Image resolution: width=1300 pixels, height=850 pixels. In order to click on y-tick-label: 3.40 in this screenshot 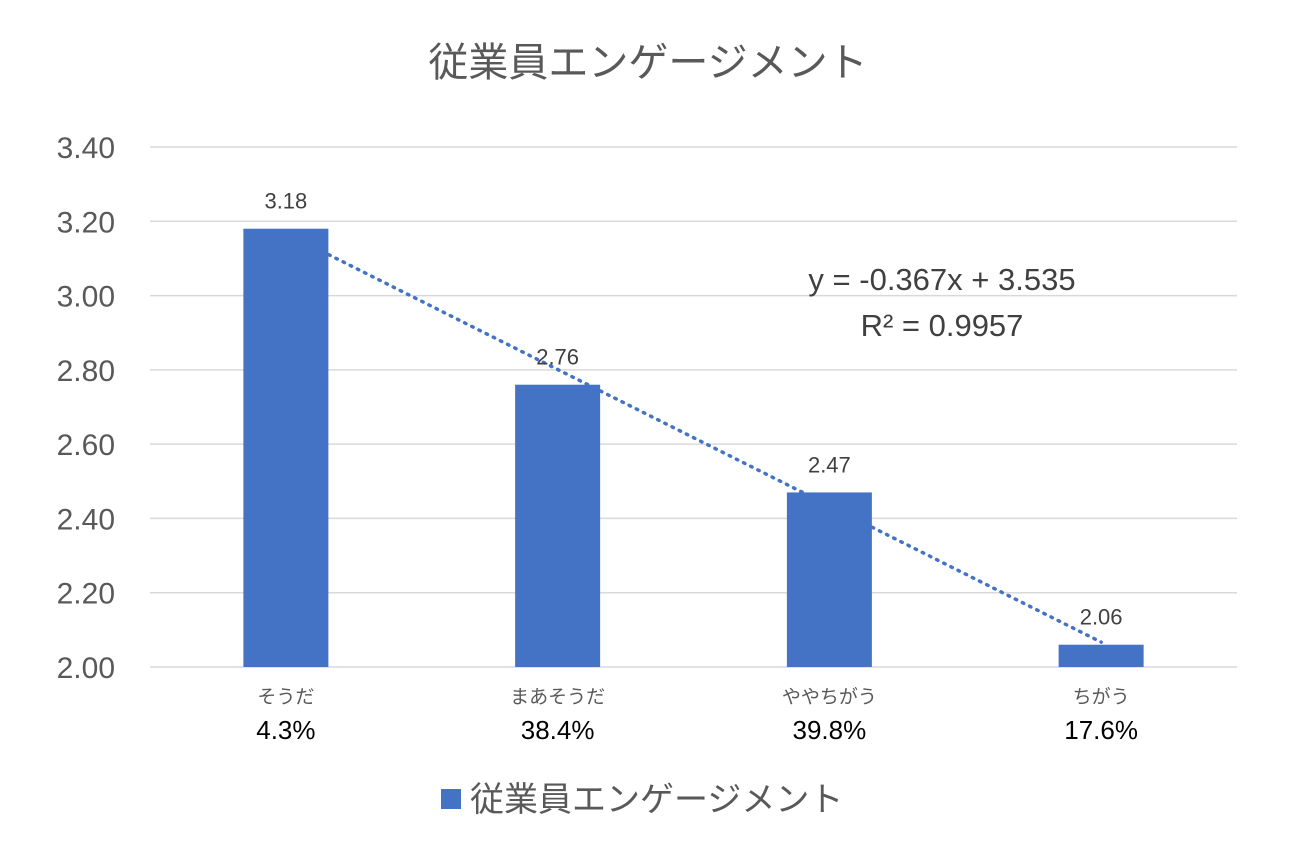, I will do `click(86, 148)`.